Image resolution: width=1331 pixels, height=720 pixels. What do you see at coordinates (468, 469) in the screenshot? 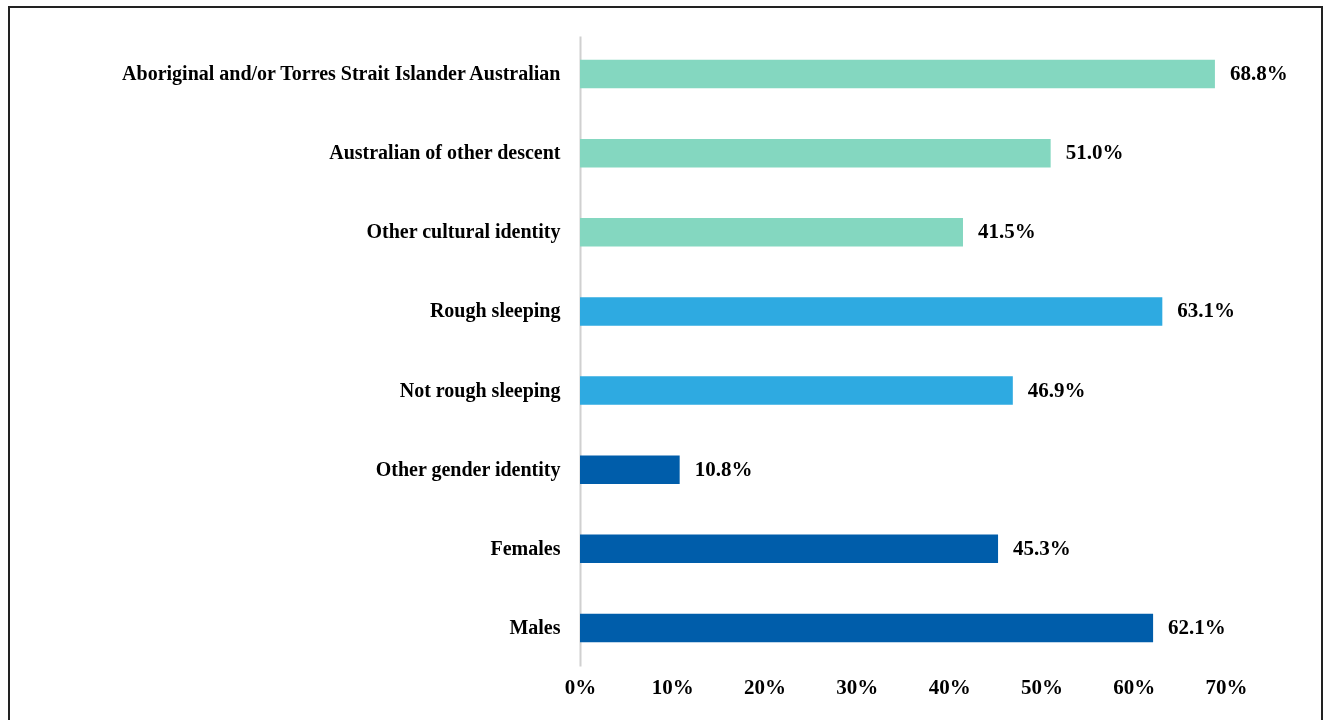
I see `y-tick-label: Other gender identity` at bounding box center [468, 469].